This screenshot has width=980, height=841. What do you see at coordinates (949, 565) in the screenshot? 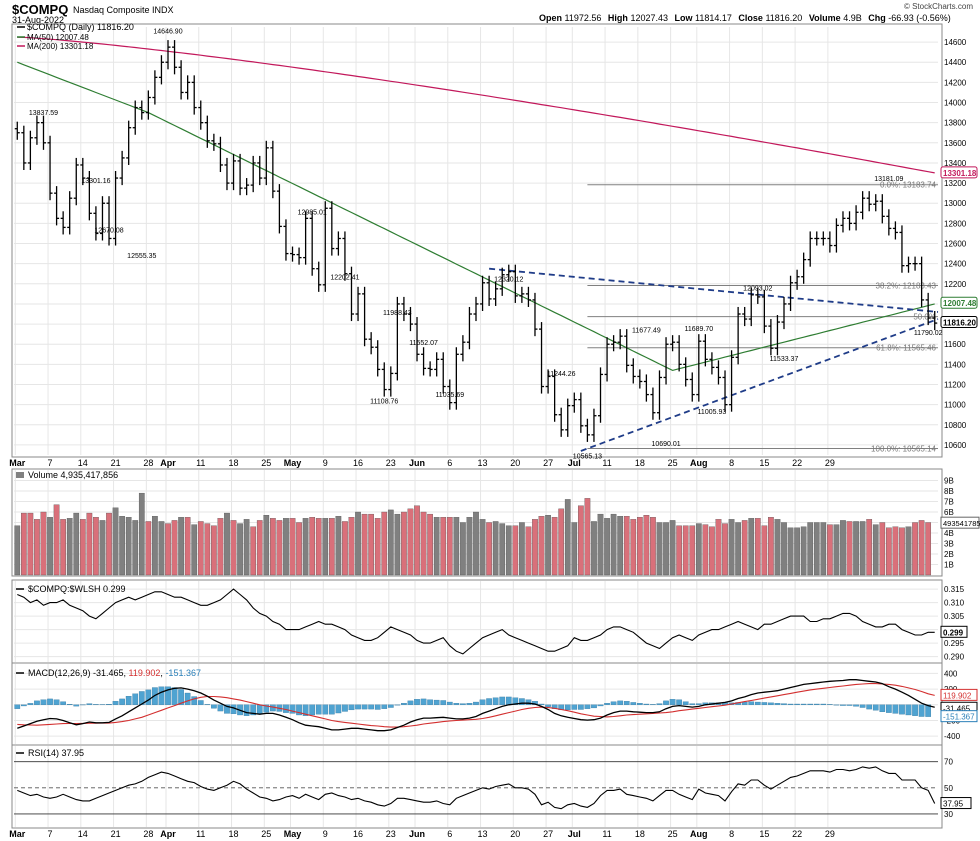
I see `volume-y-tick: 1B` at bounding box center [949, 565].